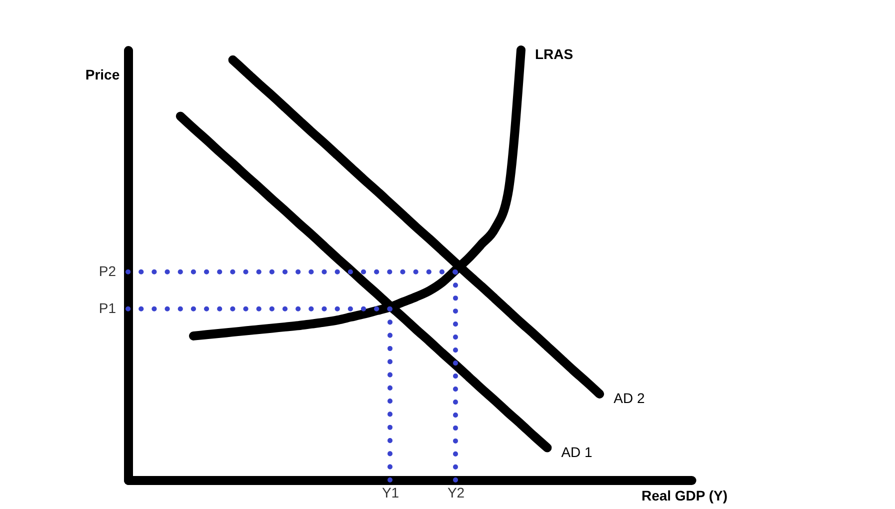 The image size is (895, 509). Describe the element at coordinates (629, 398) in the screenshot. I see `series-label: AD 2` at that location.